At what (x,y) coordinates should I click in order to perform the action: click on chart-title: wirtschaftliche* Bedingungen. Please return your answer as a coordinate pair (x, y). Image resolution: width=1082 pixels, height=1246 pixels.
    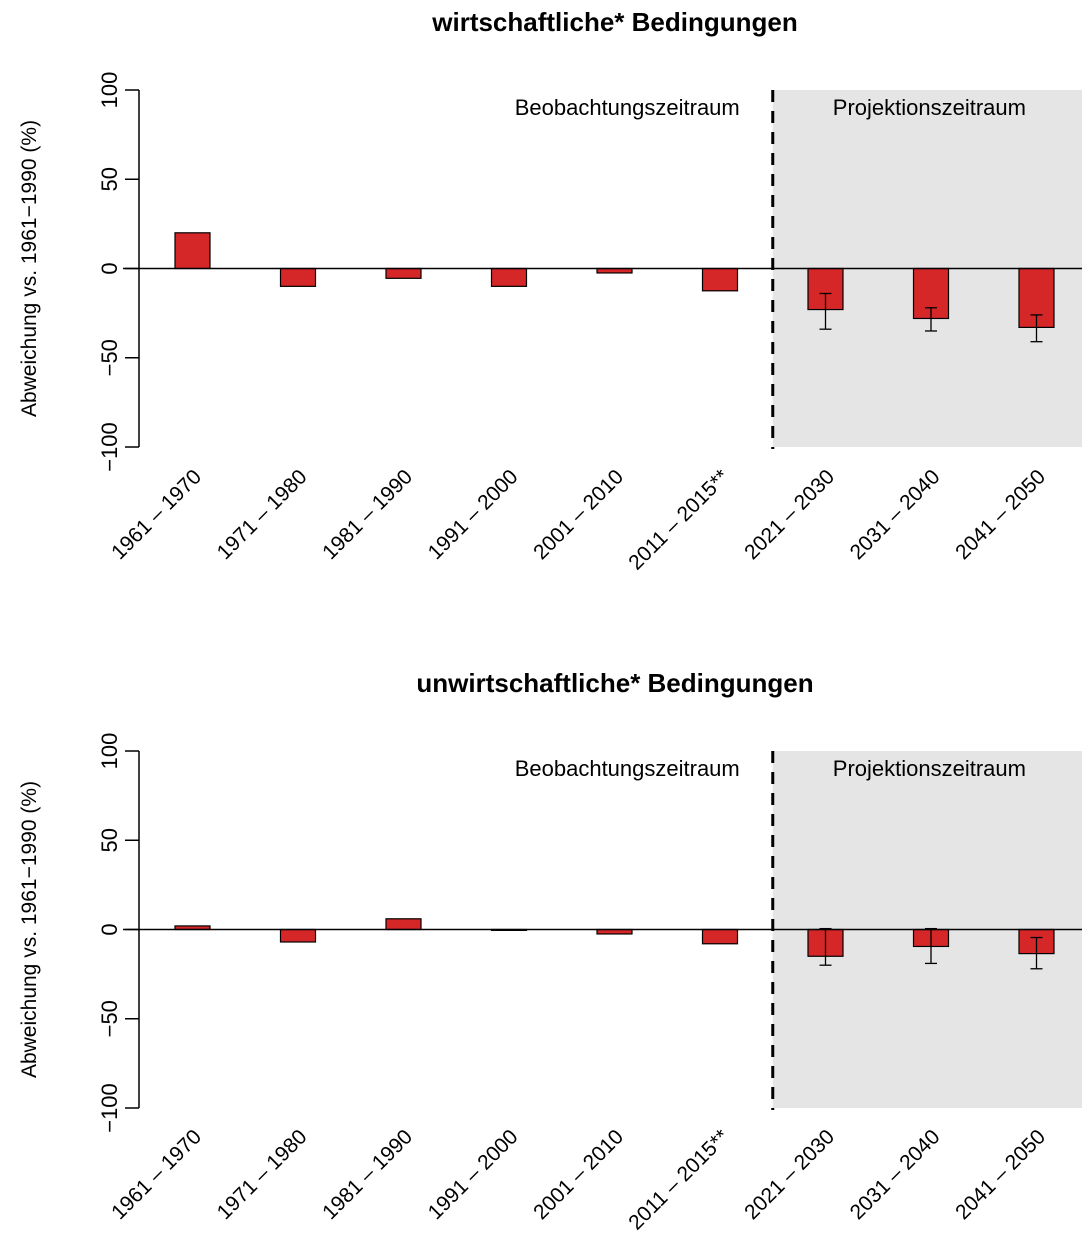
    Looking at the image, I should click on (614, 22).